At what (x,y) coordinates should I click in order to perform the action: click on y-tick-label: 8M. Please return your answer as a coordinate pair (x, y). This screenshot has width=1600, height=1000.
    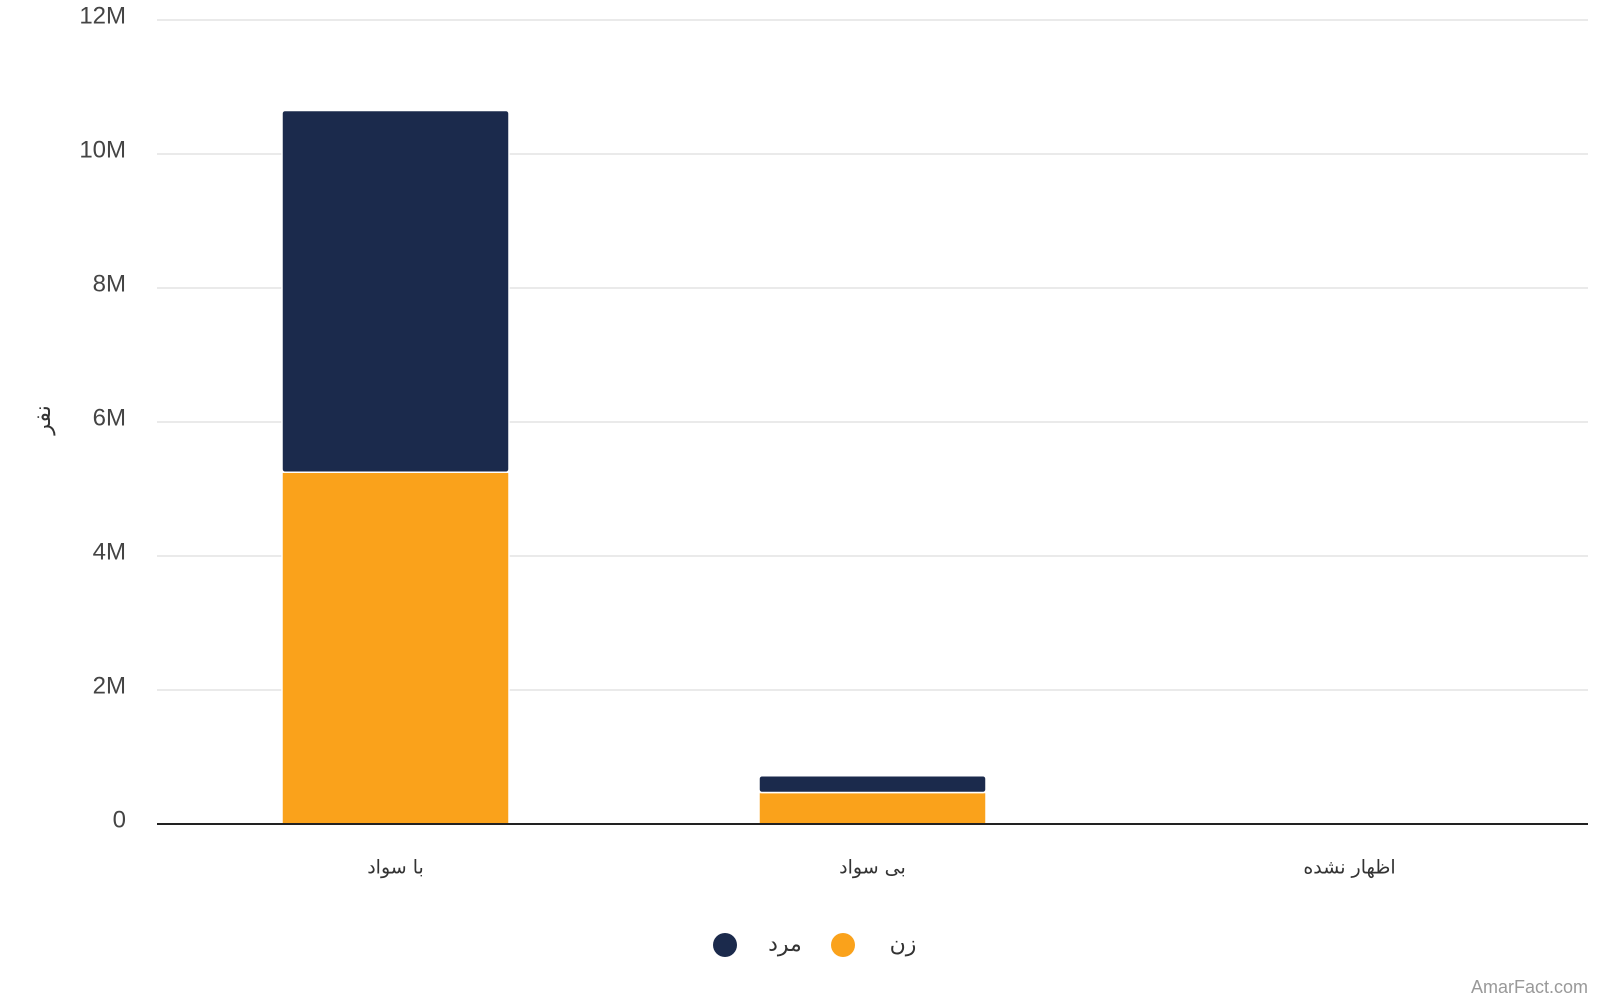
    Looking at the image, I should click on (109, 283).